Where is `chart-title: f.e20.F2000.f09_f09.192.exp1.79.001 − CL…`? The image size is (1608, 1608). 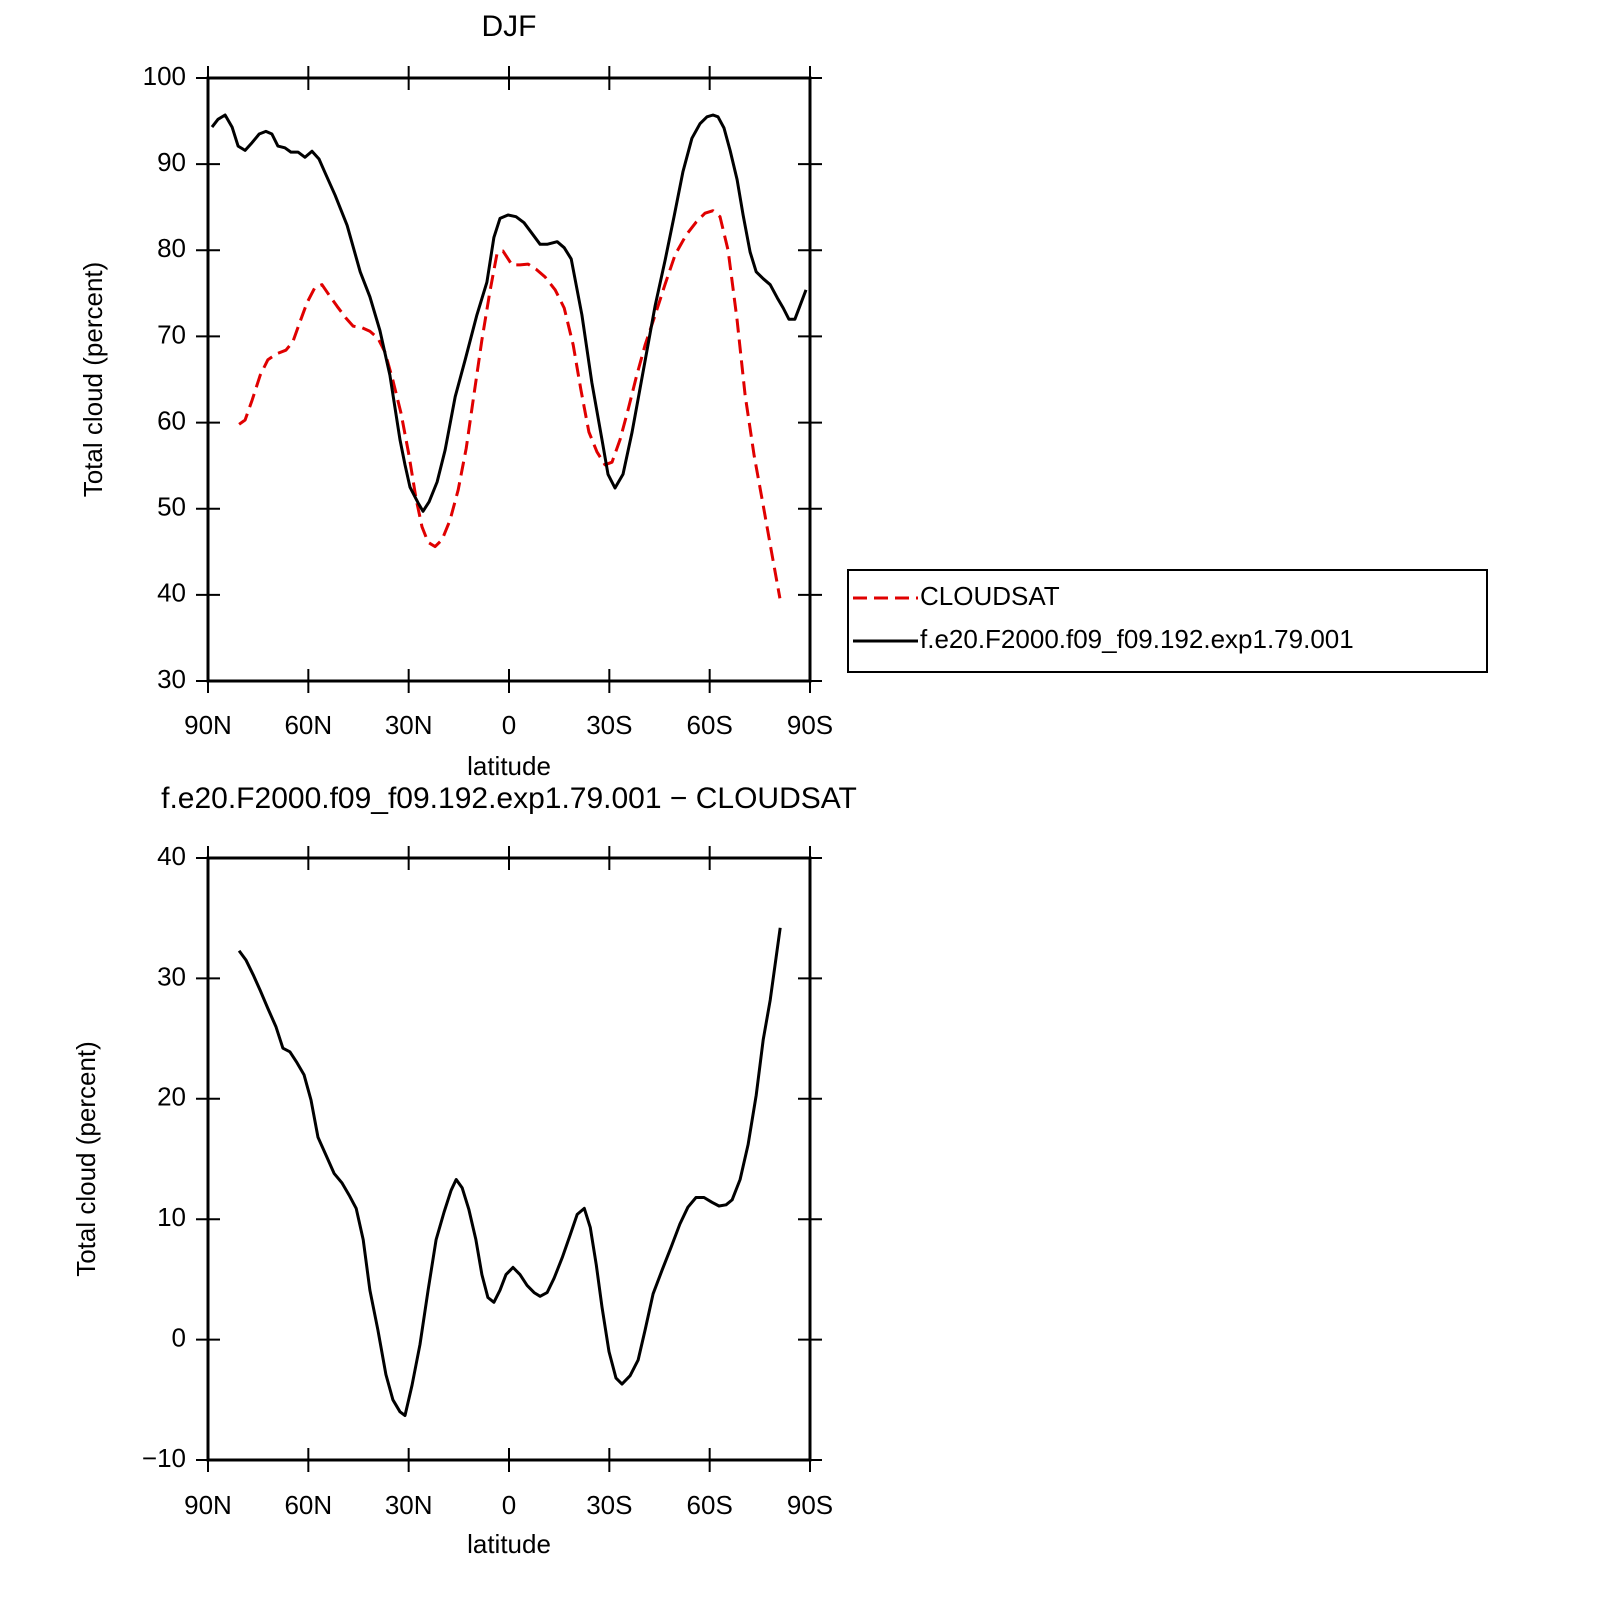
chart-title: f.e20.F2000.f09_f09.192.exp1.79.001 − CL… is located at coordinates (509, 798).